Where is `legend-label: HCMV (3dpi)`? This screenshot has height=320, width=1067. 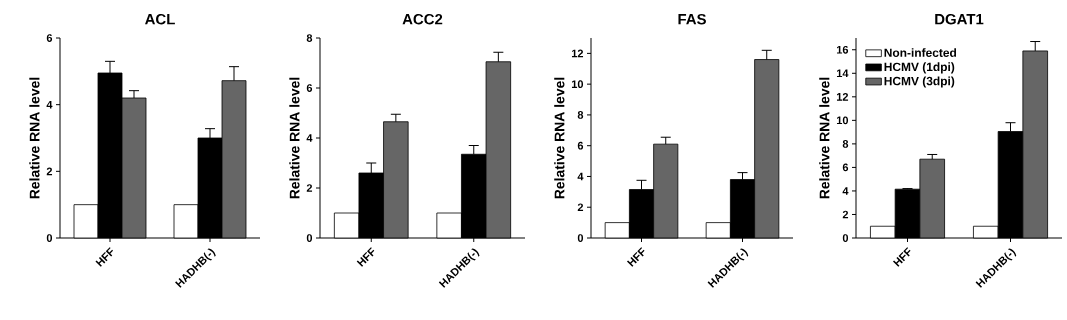 legend-label: HCMV (3dpi) is located at coordinates (919, 82).